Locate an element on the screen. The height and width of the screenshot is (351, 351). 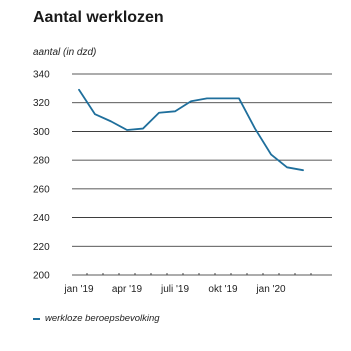
x-tick-label-4: jan '20 is located at coordinates (270, 289).